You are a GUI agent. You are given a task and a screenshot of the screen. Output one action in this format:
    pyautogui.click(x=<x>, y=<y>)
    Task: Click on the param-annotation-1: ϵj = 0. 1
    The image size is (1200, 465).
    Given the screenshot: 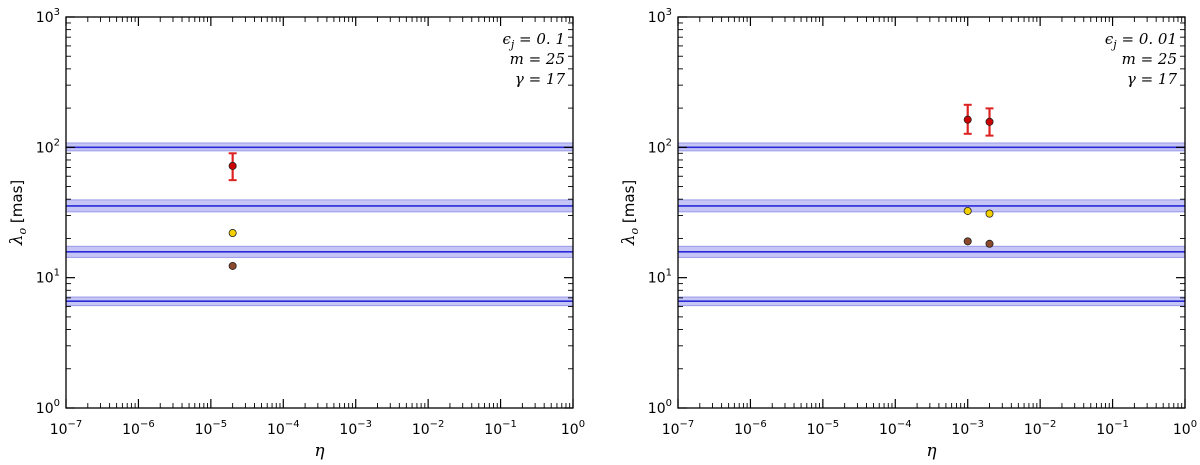 What is the action you would take?
    pyautogui.click(x=533, y=40)
    